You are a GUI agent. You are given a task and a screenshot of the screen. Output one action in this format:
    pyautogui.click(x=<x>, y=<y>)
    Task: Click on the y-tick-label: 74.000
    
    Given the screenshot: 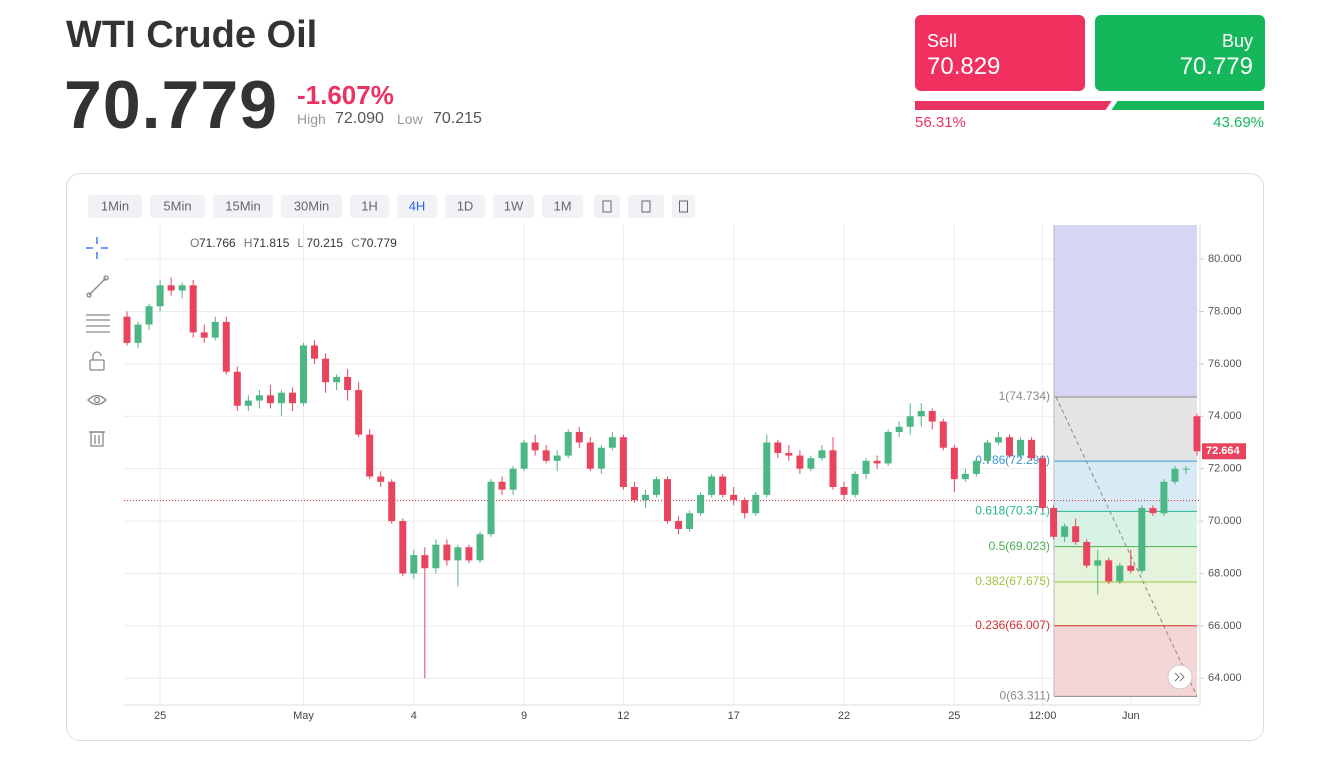 What is the action you would take?
    pyautogui.click(x=1225, y=416)
    